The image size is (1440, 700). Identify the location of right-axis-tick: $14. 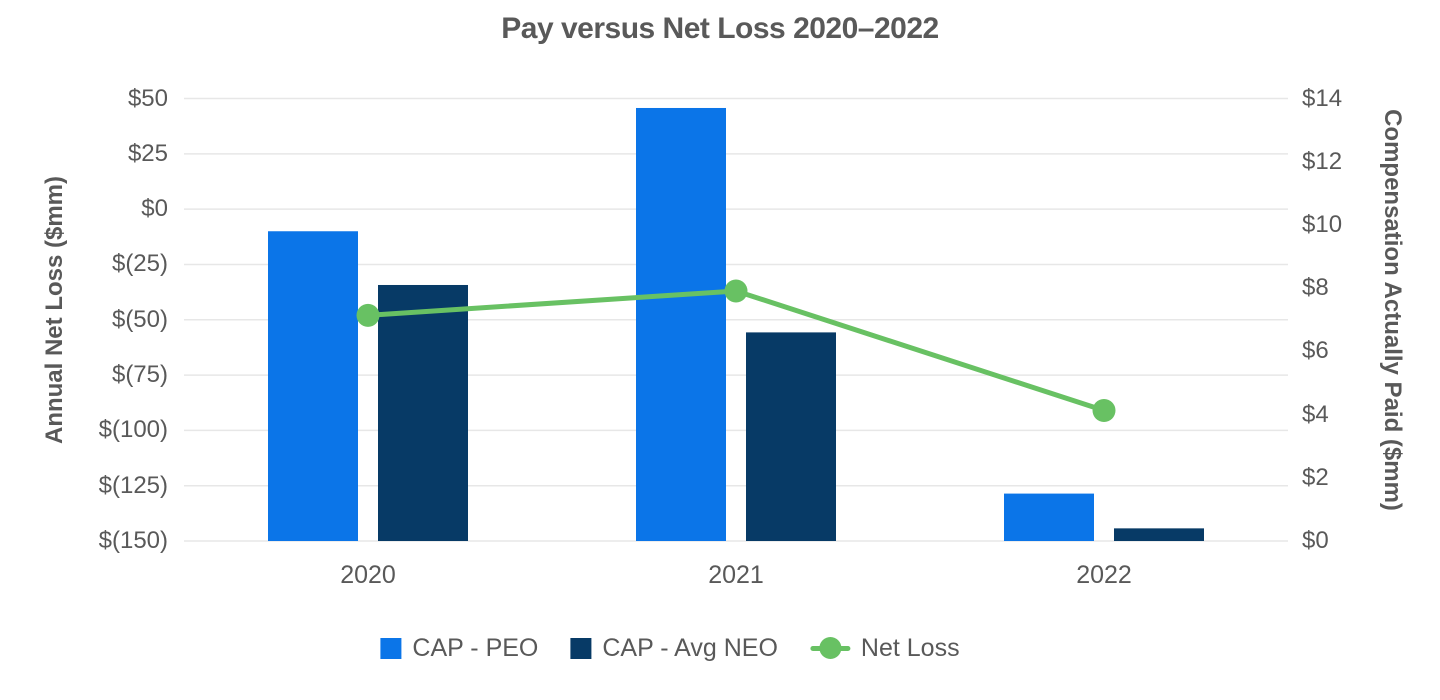
(1322, 98).